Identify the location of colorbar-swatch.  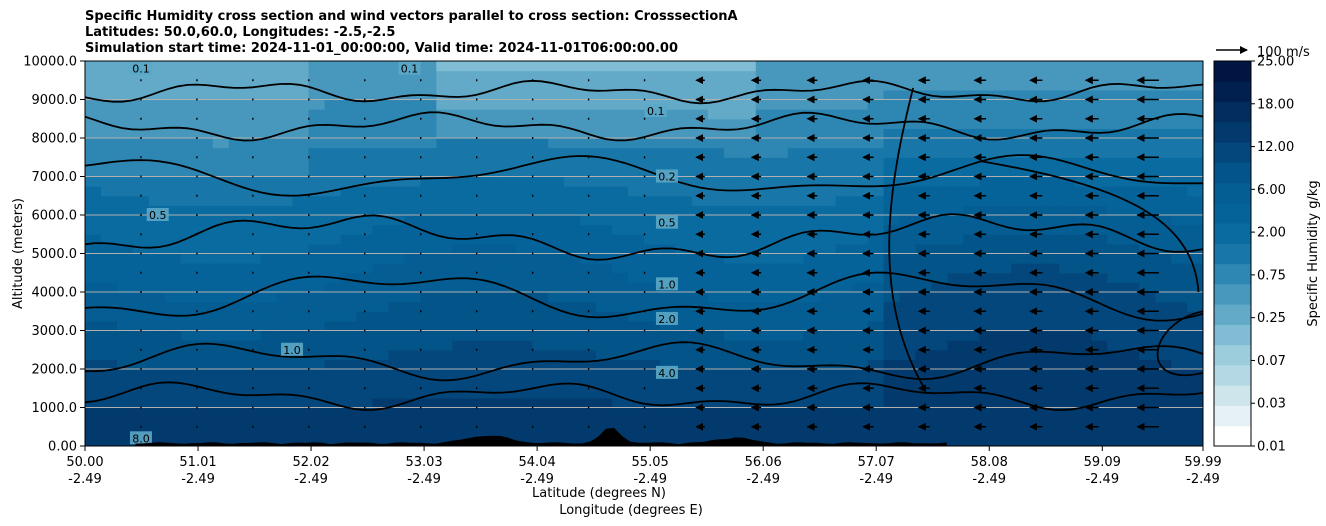
(1232, 355).